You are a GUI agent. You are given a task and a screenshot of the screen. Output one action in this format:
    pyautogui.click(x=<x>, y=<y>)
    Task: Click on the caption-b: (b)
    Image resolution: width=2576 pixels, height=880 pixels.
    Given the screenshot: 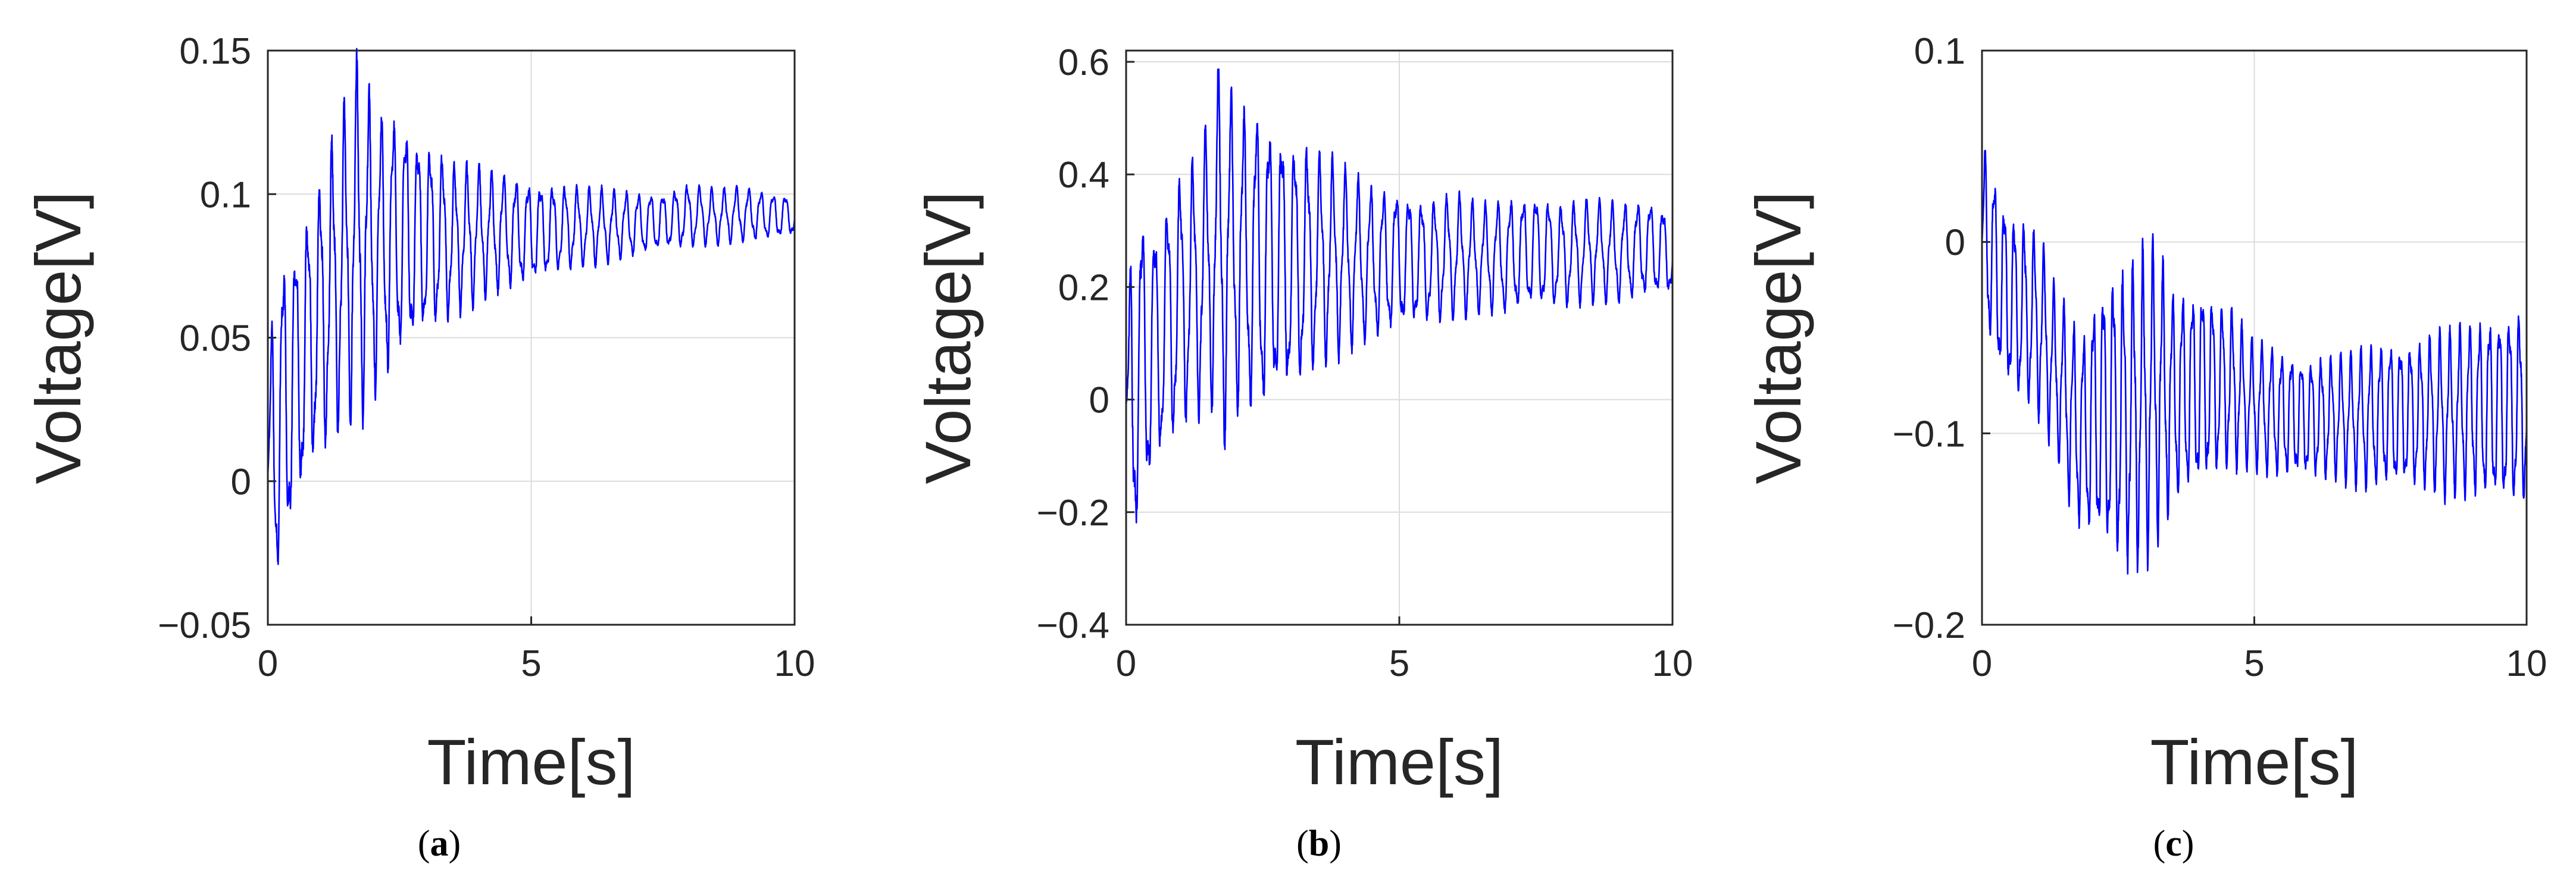 What is the action you would take?
    pyautogui.click(x=1319, y=843)
    